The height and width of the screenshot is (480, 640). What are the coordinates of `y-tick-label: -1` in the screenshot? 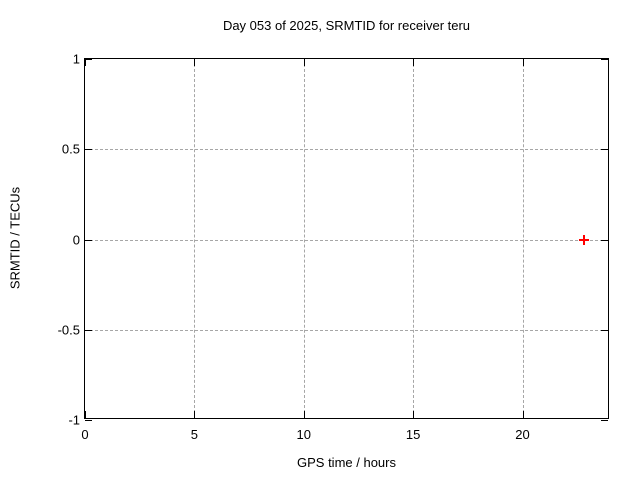 It's located at (74, 420).